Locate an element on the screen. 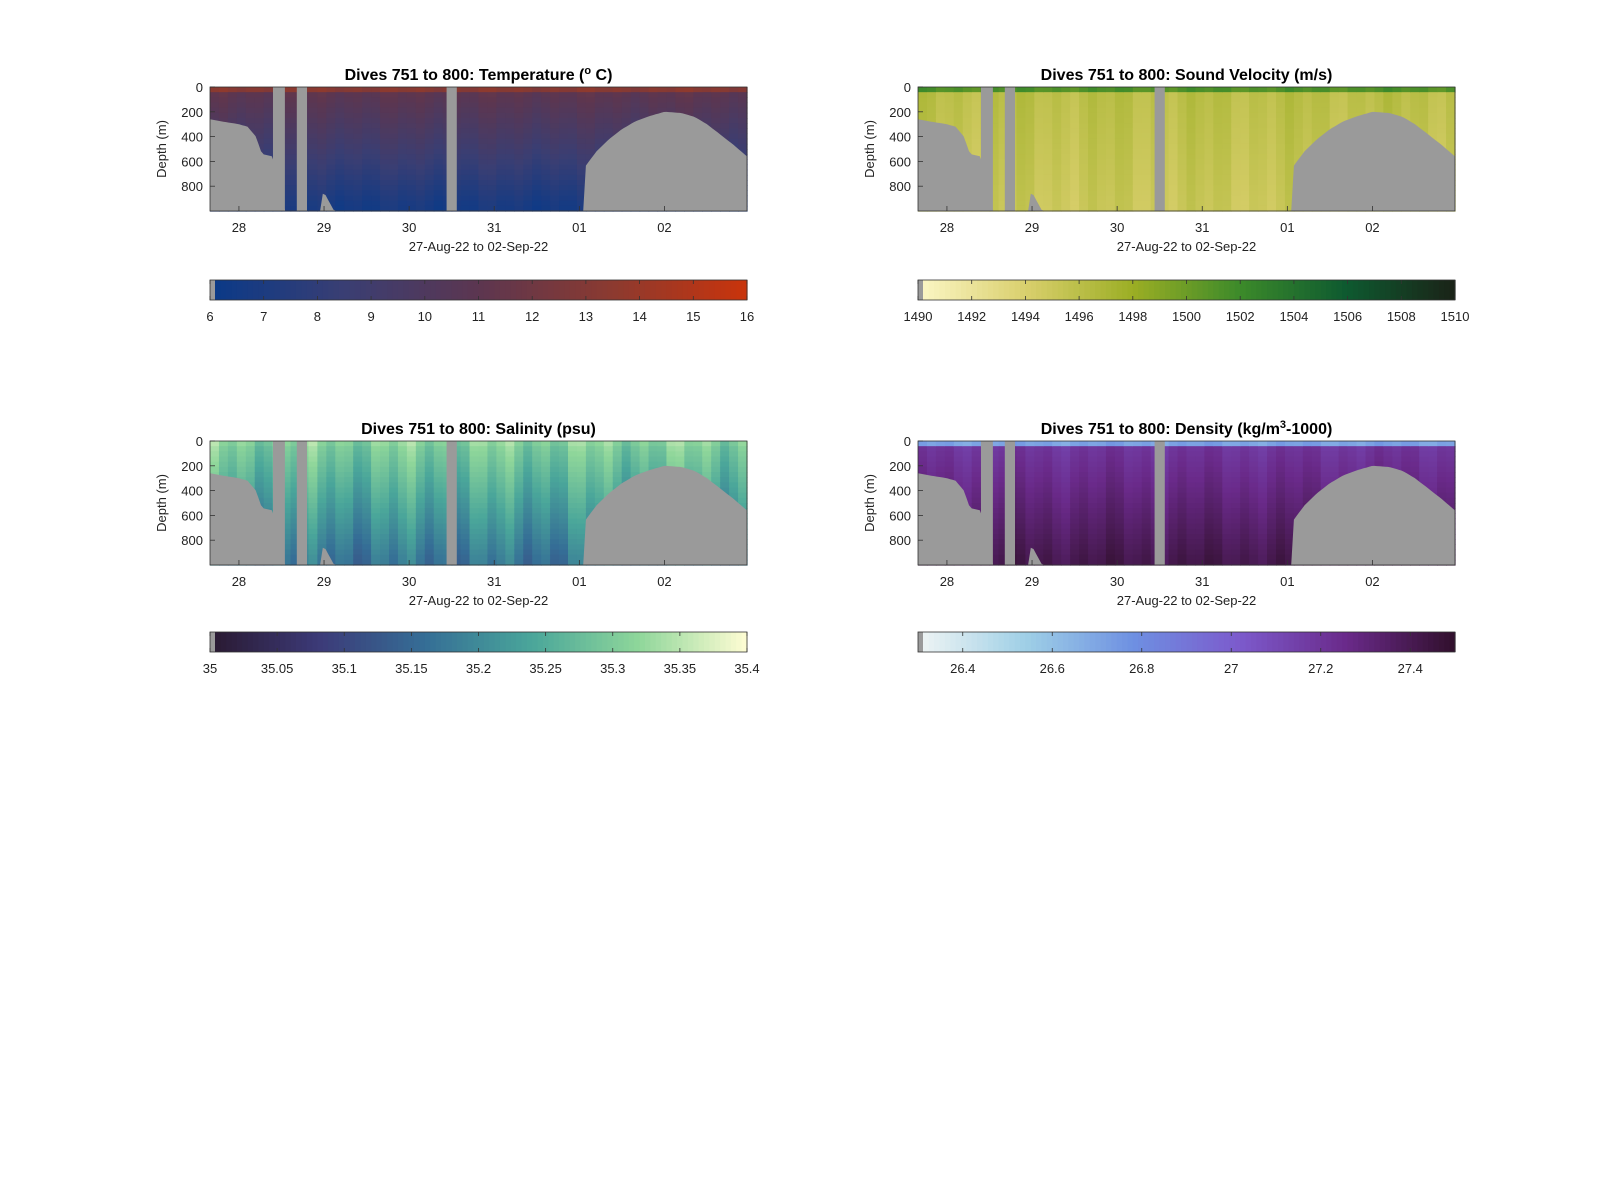  colorbar-tick-label: 35.05 is located at coordinates (277, 668).